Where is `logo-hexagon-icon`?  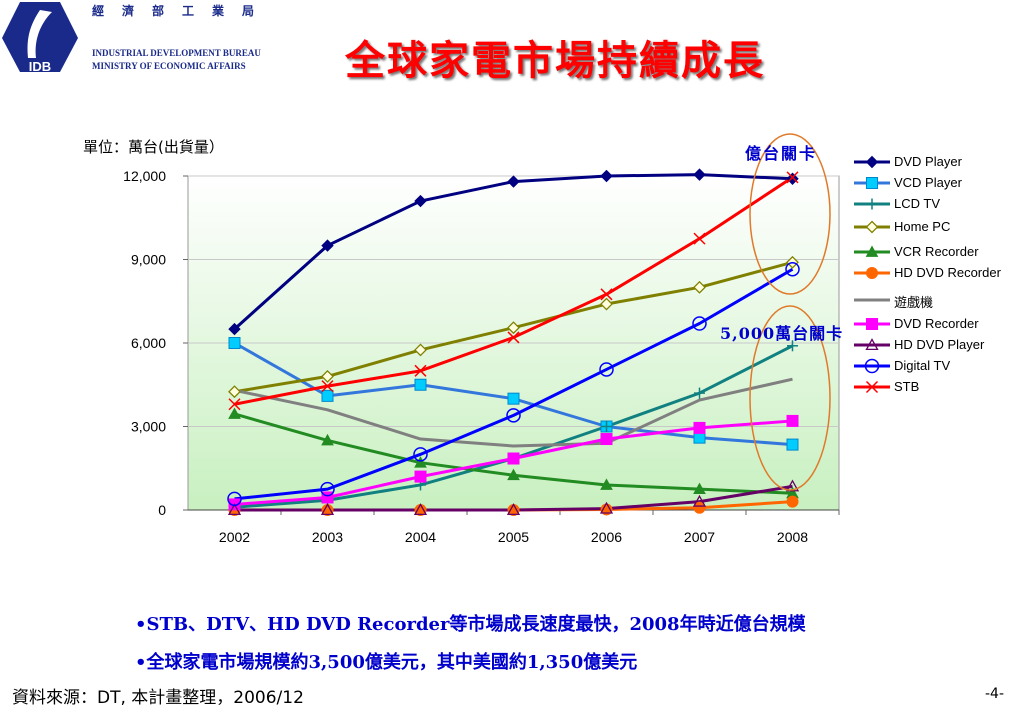 logo-hexagon-icon is located at coordinates (40, 37).